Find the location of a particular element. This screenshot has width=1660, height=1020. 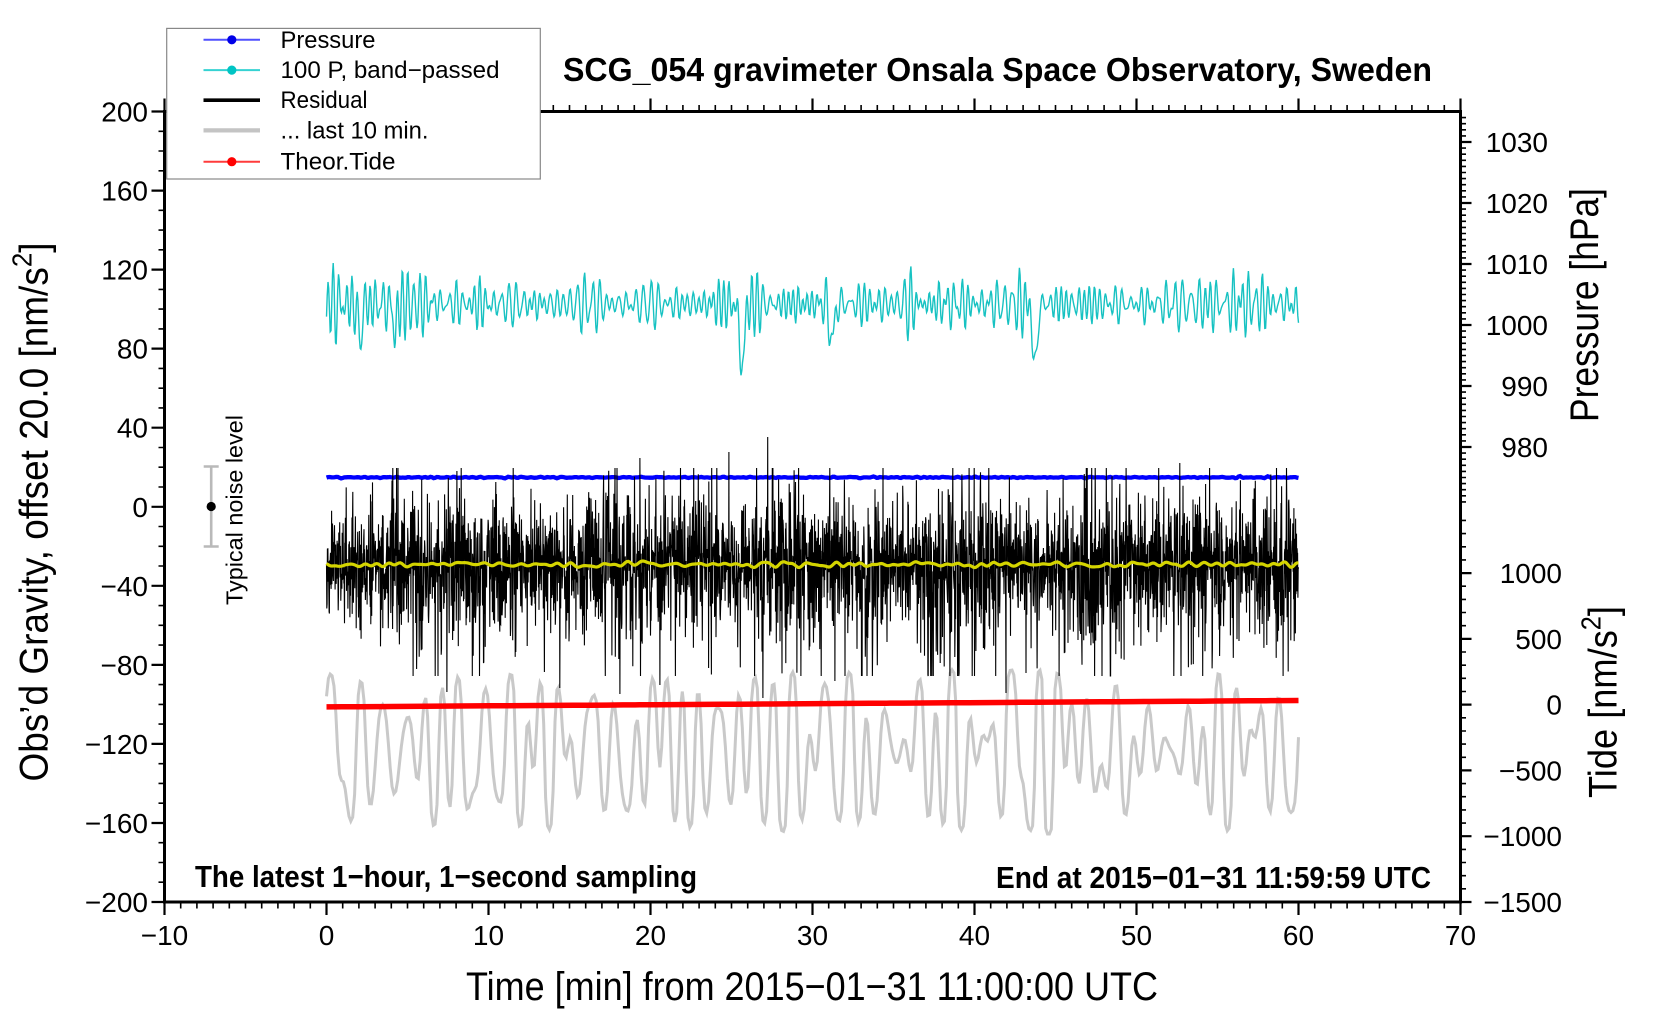

svg-text: 1020 is located at coordinates (1517, 203).